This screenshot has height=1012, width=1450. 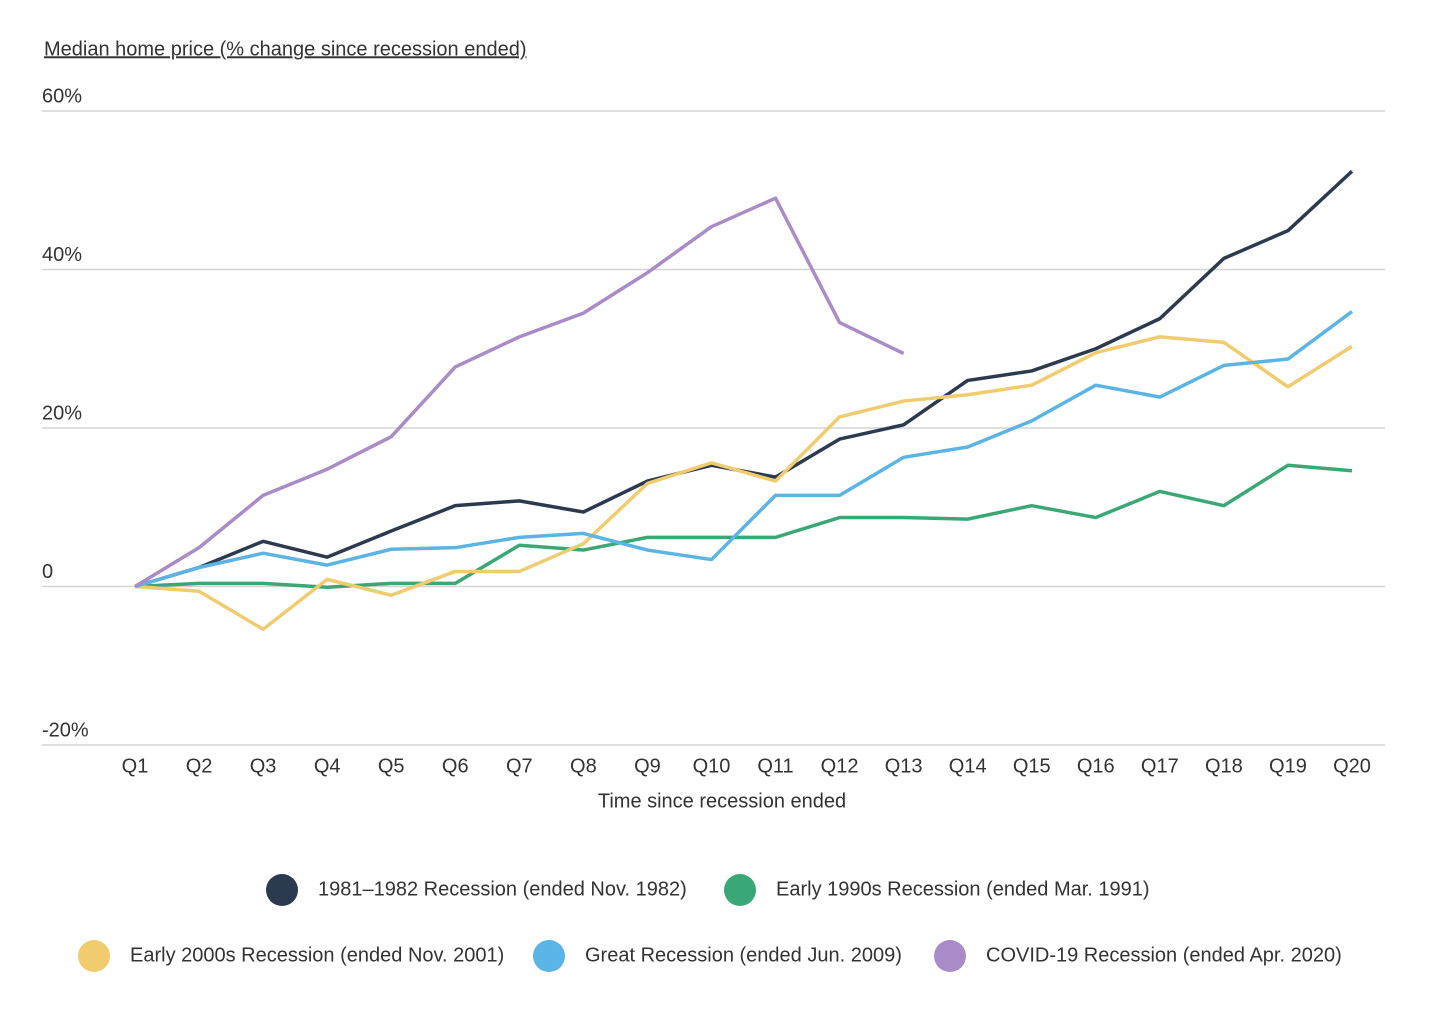 What do you see at coordinates (391, 766) in the screenshot?
I see `x-tick-label: Q5` at bounding box center [391, 766].